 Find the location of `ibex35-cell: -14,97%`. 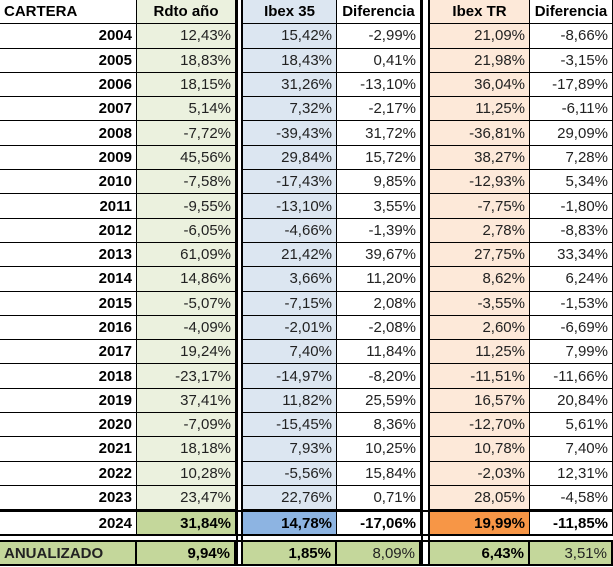

ibex35-cell: -14,97% is located at coordinates (290, 376).